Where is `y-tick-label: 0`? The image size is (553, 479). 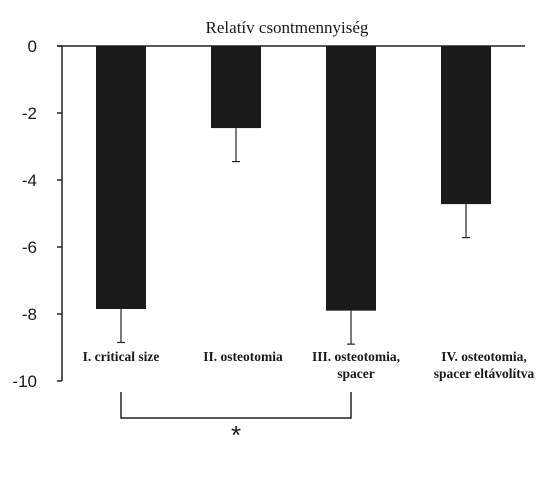
y-tick-label: 0 is located at coordinates (32, 46).